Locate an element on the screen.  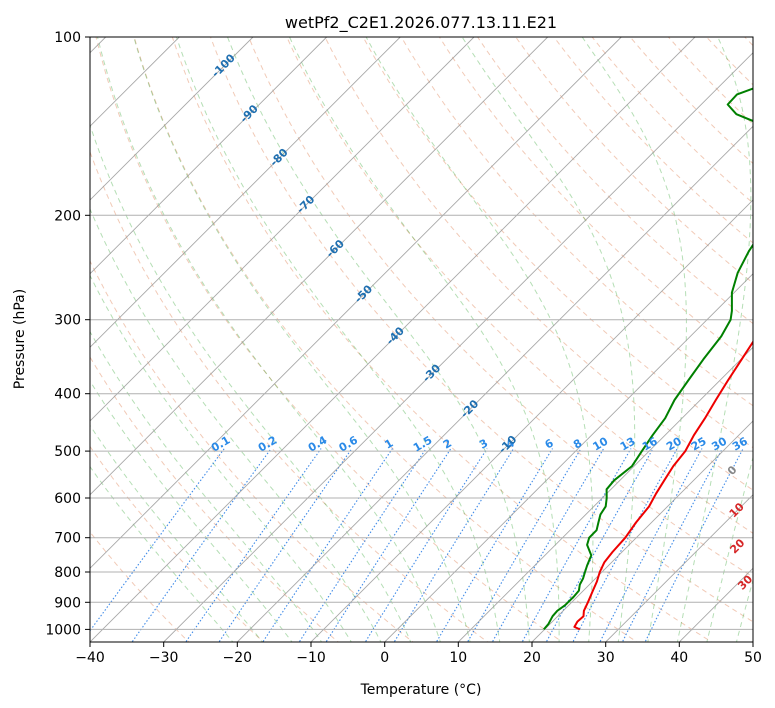
y-tick-label: 100 is located at coordinates (67, 38).